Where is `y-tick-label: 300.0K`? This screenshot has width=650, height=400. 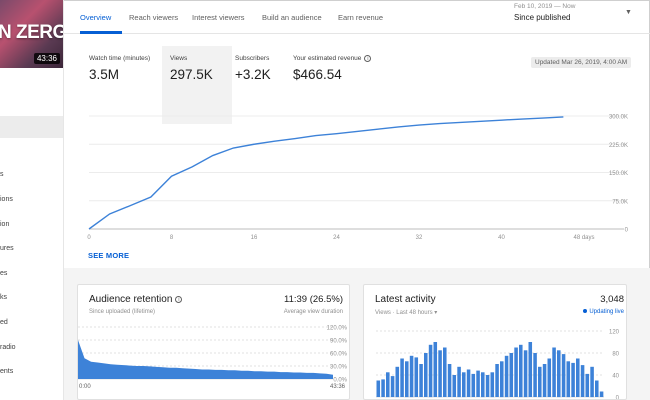
y-tick-label: 300.0K is located at coordinates (618, 118).